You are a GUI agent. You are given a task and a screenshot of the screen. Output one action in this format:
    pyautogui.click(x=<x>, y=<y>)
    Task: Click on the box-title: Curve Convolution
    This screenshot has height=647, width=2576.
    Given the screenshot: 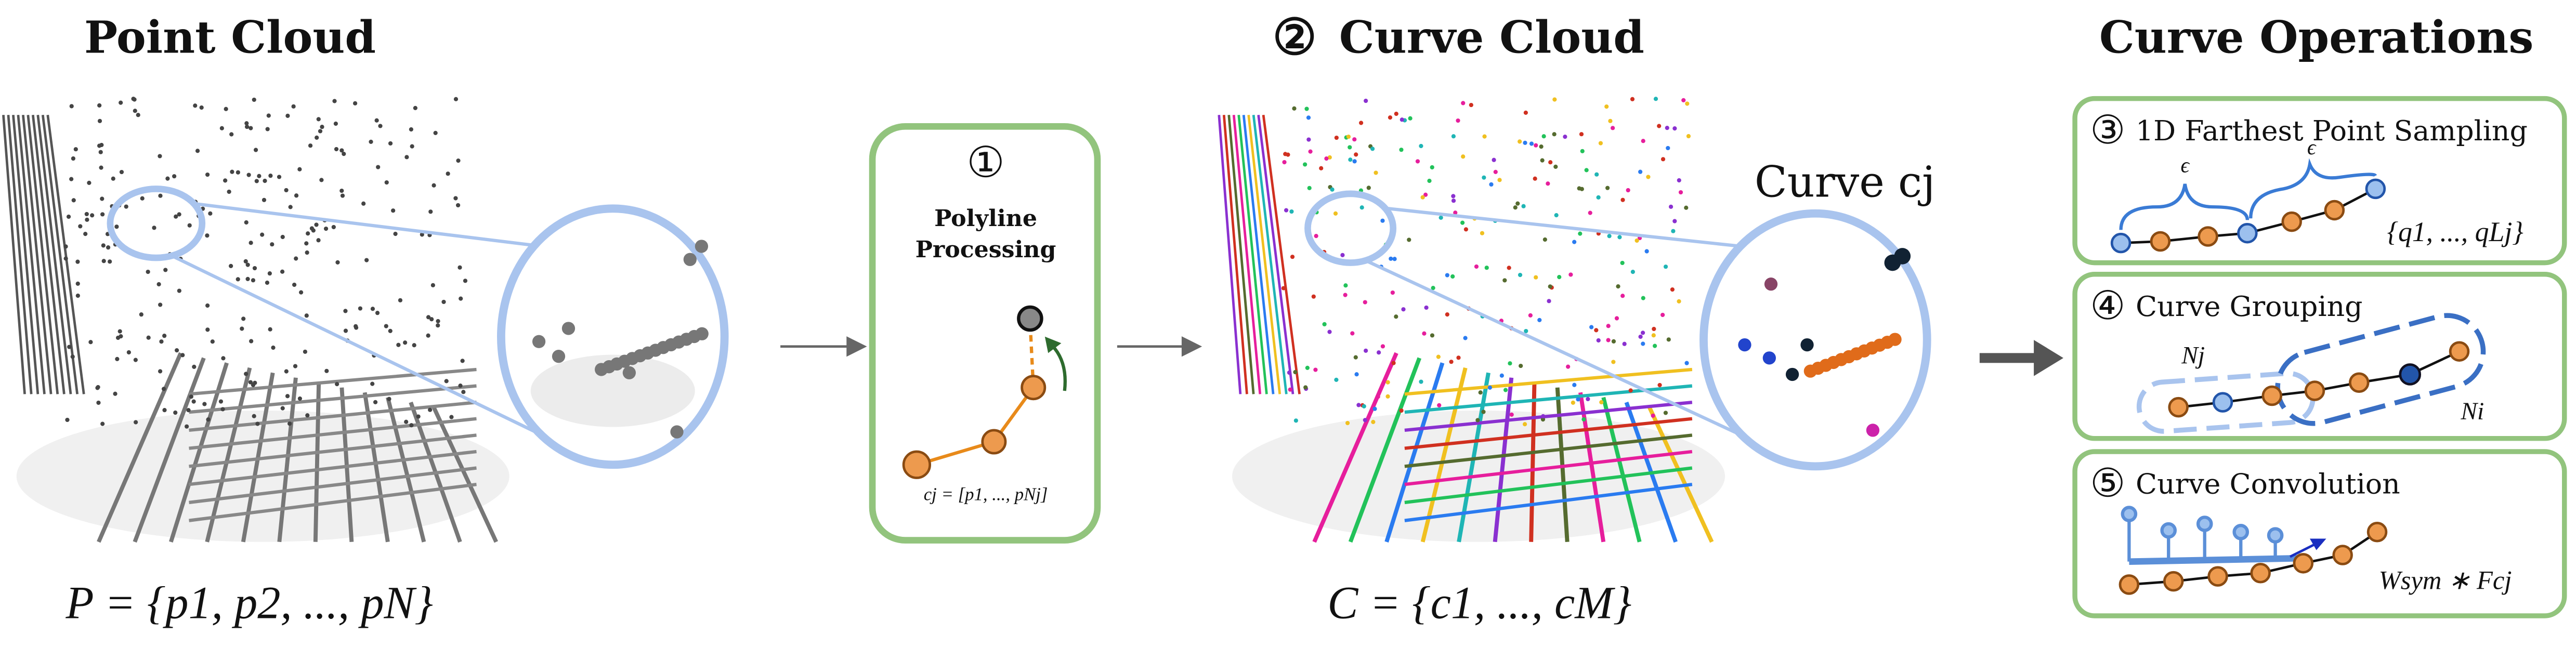 What is the action you would take?
    pyautogui.click(x=2268, y=483)
    